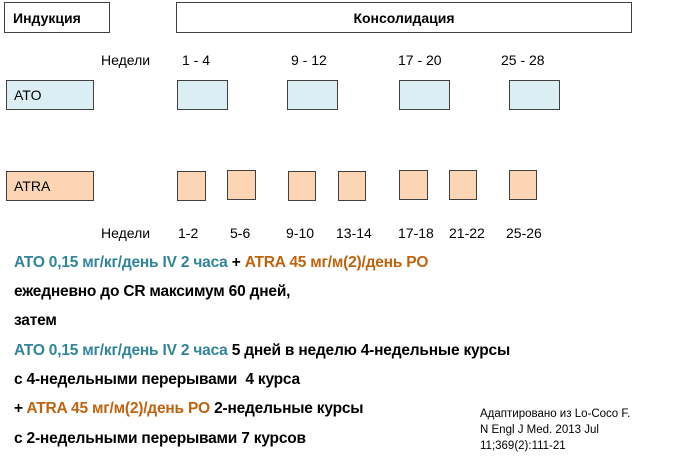 The height and width of the screenshot is (467, 674). I want to click on reference-line-1: Адаптировано из Lo-Coco F., so click(555, 414).